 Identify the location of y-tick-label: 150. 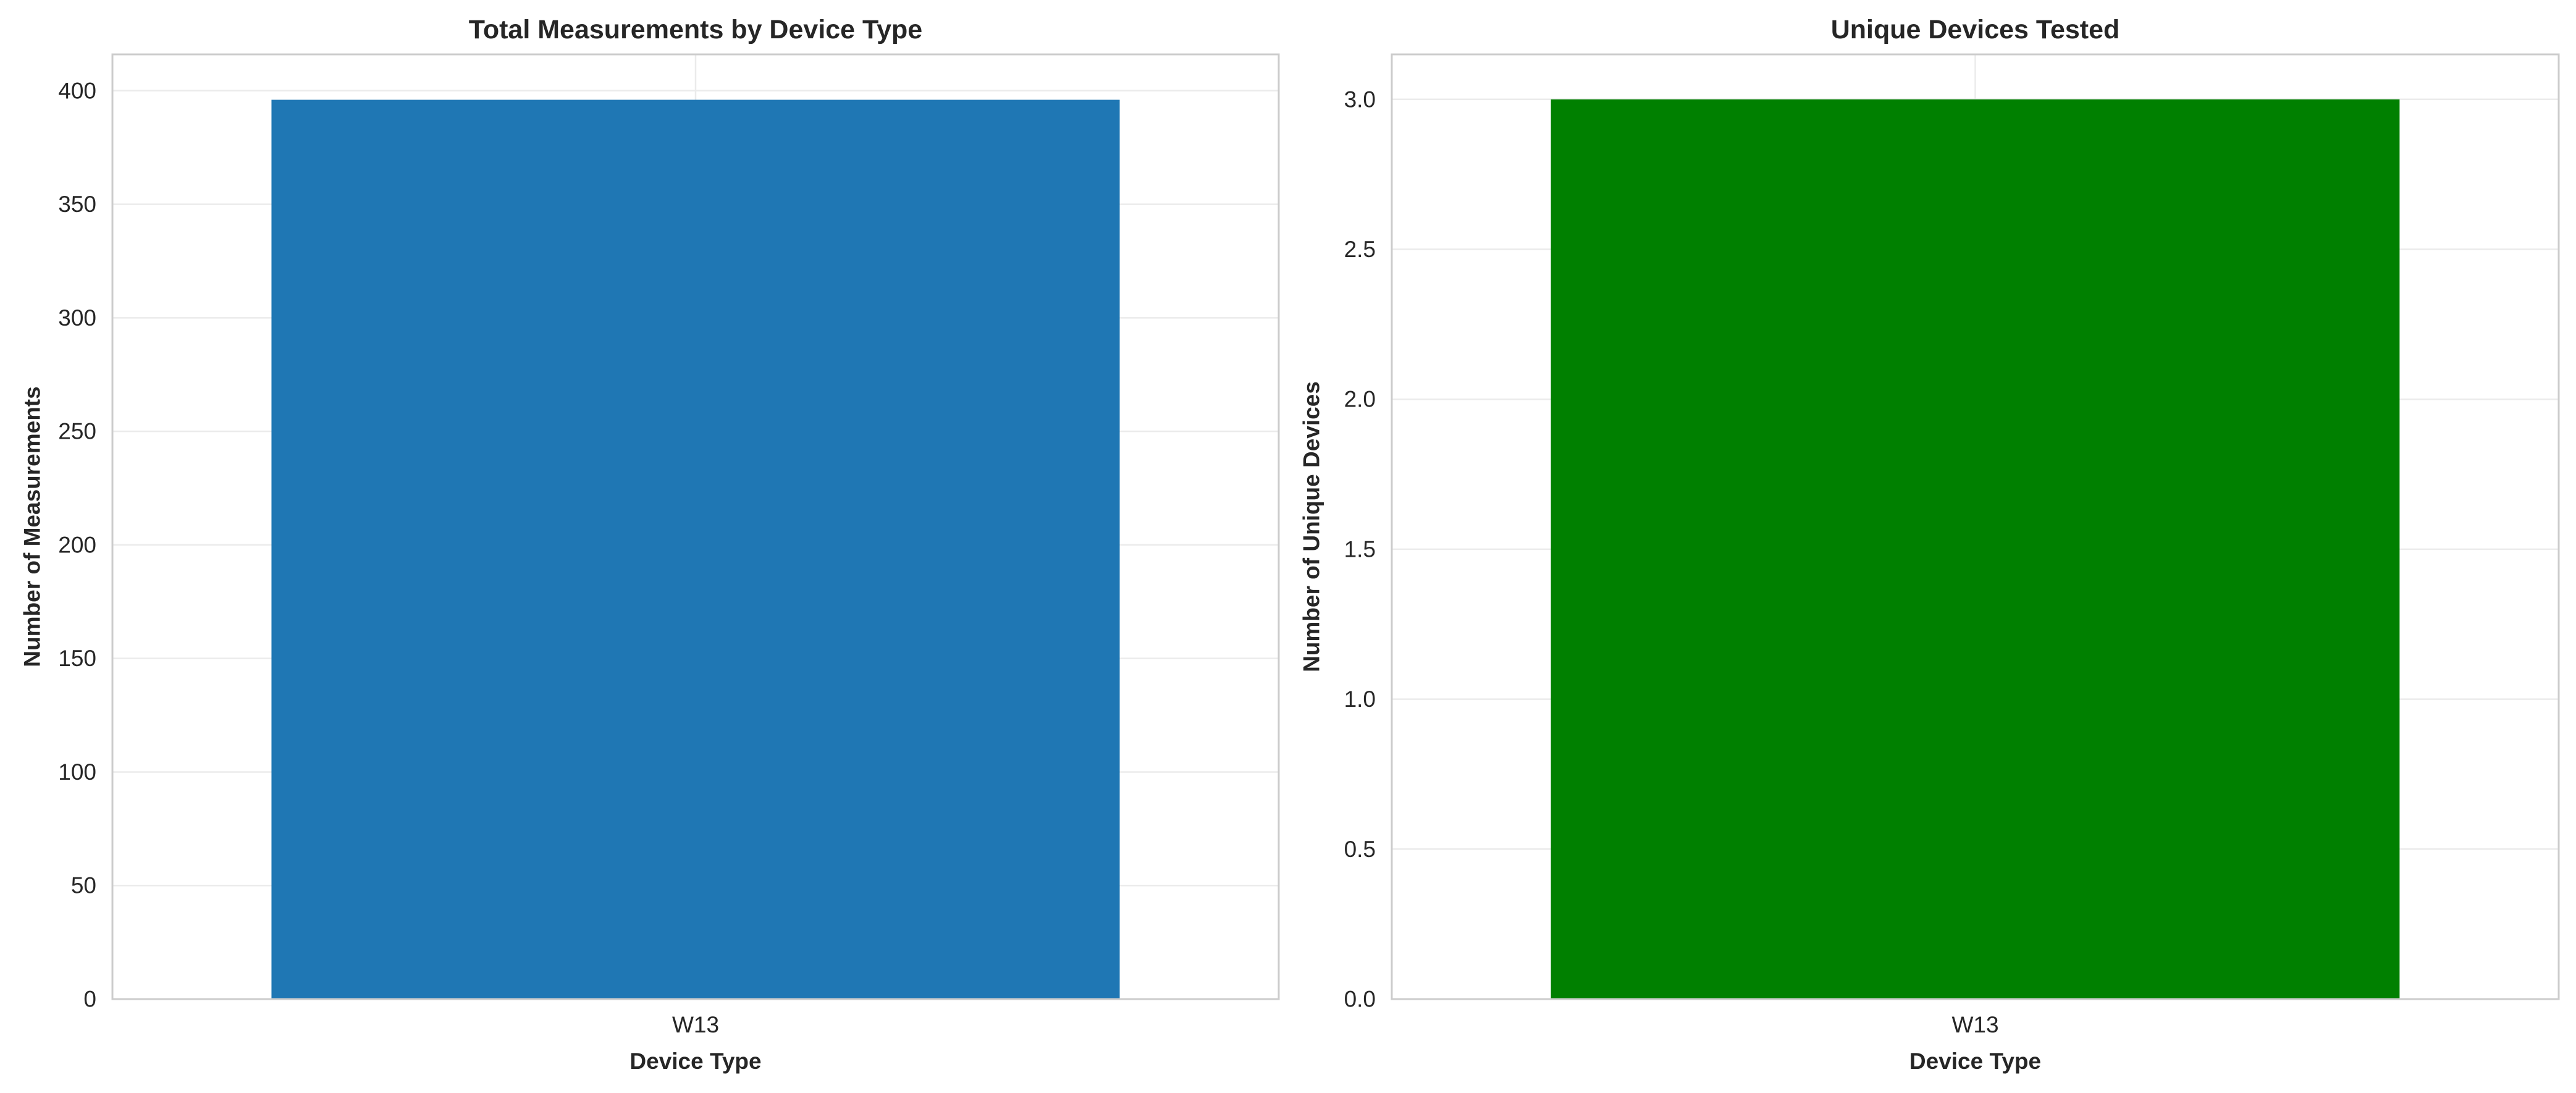
(77, 659).